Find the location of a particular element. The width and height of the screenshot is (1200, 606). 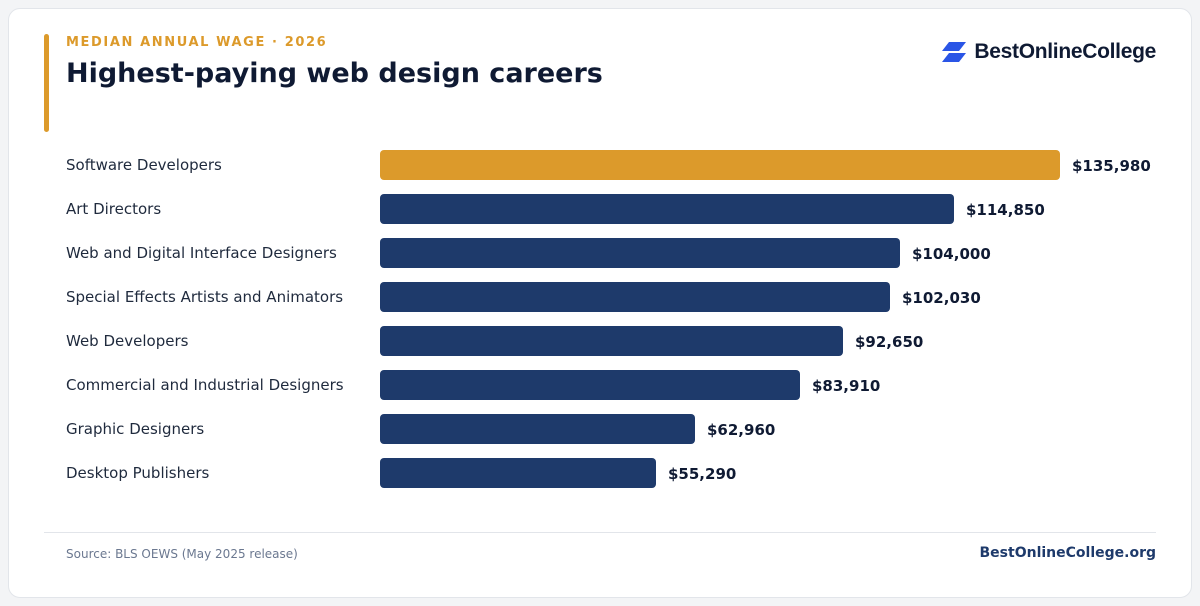

category-label: Graphic Designers is located at coordinates (135, 429).